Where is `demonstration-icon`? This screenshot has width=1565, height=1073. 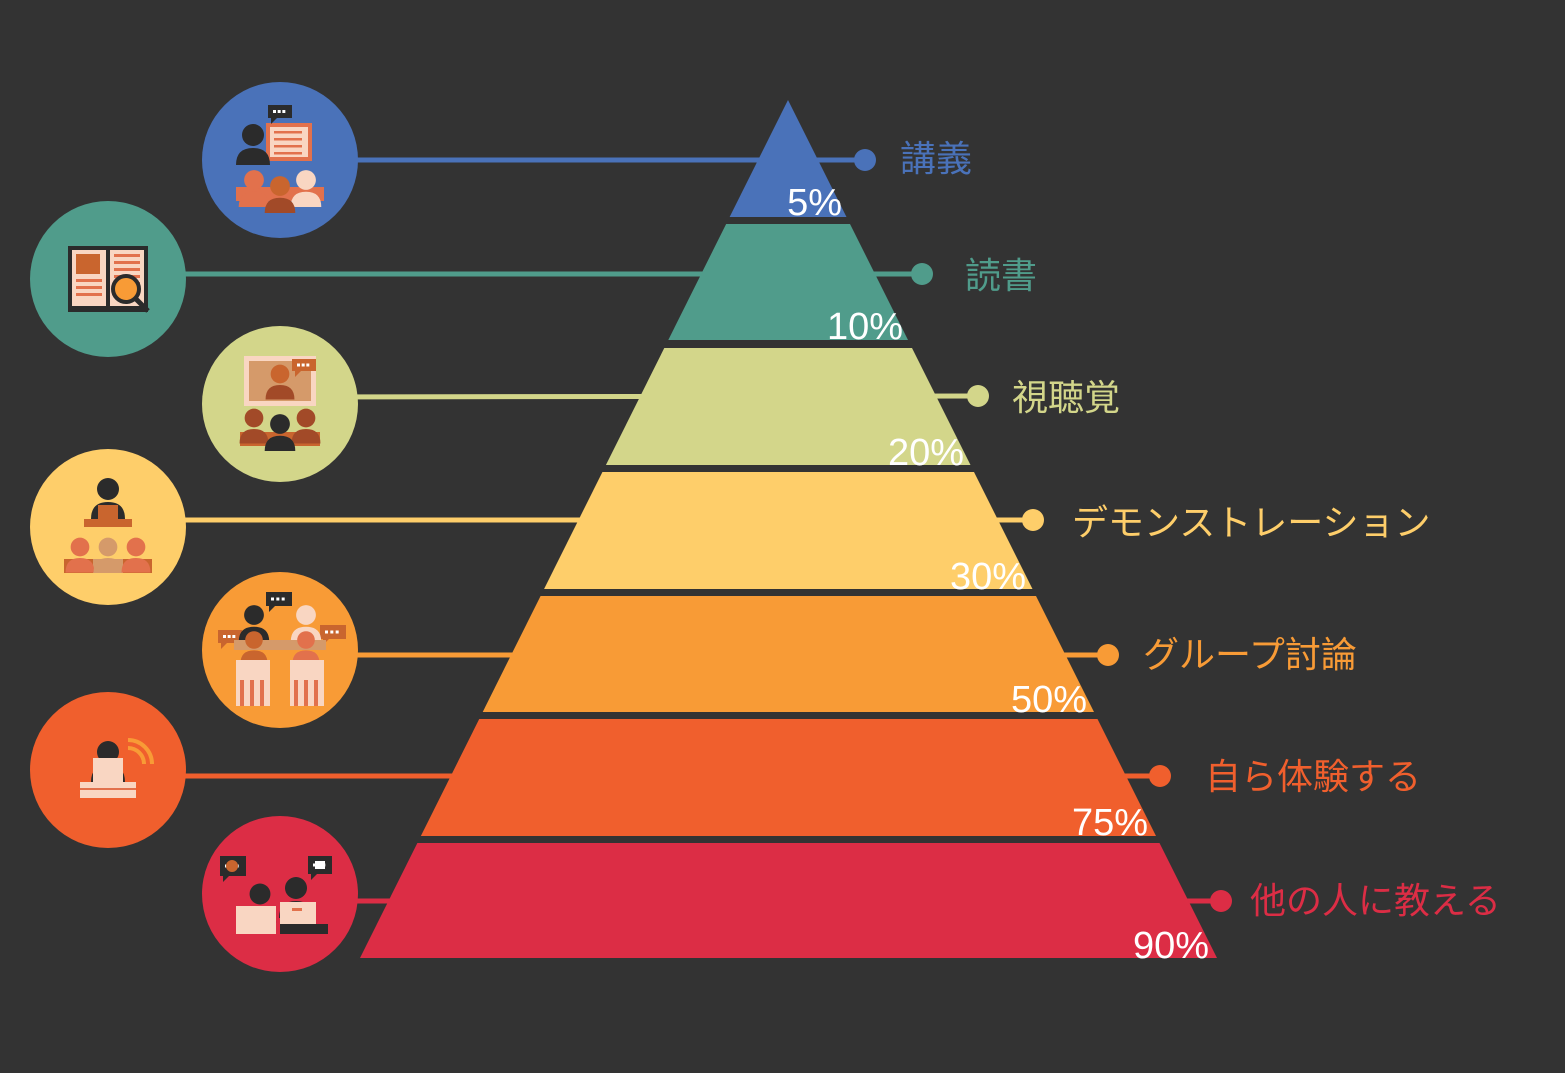
demonstration-icon is located at coordinates (108, 527).